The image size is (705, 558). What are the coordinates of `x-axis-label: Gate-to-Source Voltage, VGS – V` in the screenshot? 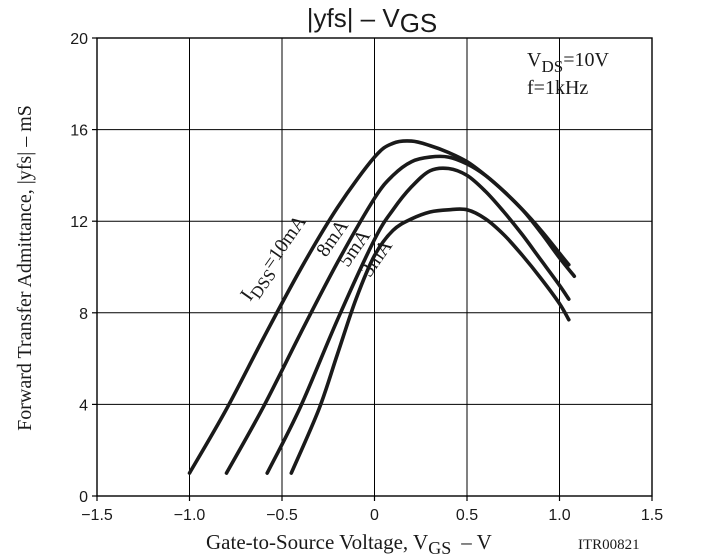 It's located at (349, 544).